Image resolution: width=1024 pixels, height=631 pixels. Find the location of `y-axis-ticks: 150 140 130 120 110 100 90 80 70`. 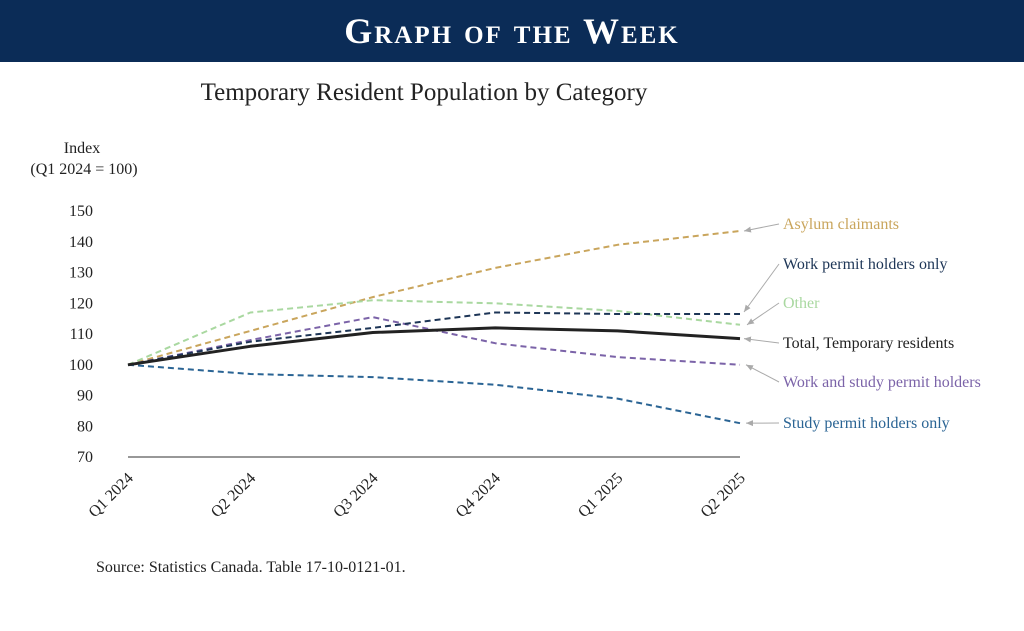

y-axis-ticks: 150 140 130 120 110 100 90 80 70 is located at coordinates (81, 334).